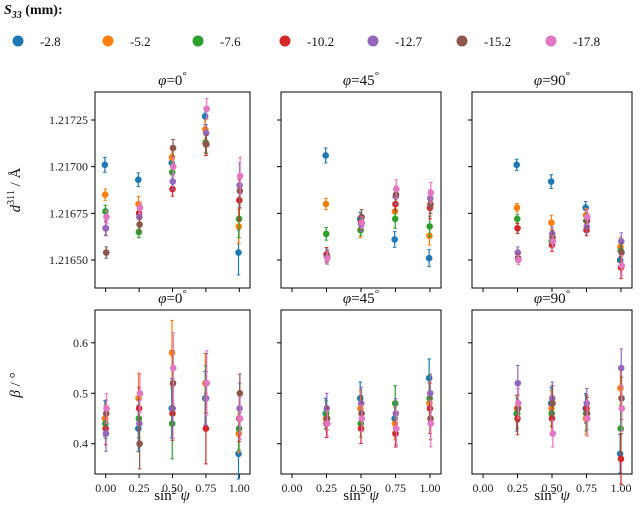 Image resolution: width=640 pixels, height=529 pixels. What do you see at coordinates (80, 444) in the screenshot?
I see `y-tick-label: 0.4` at bounding box center [80, 444].